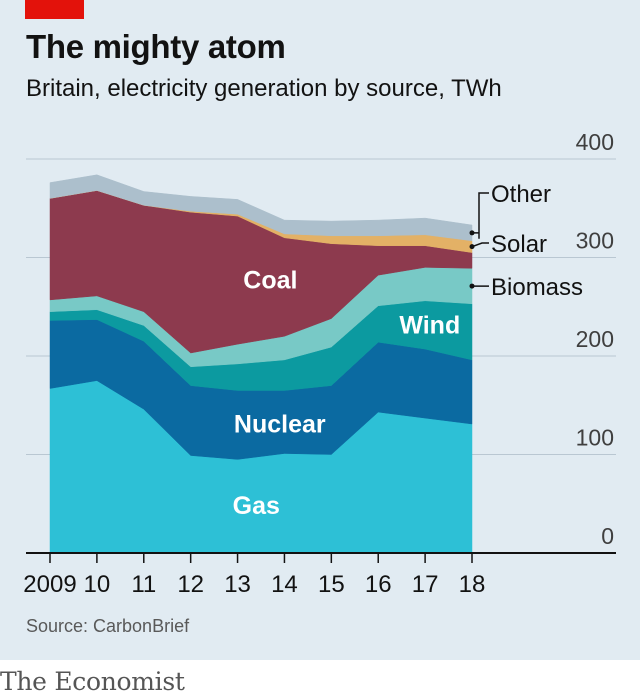  I want to click on brand-bar, so click(320, 678).